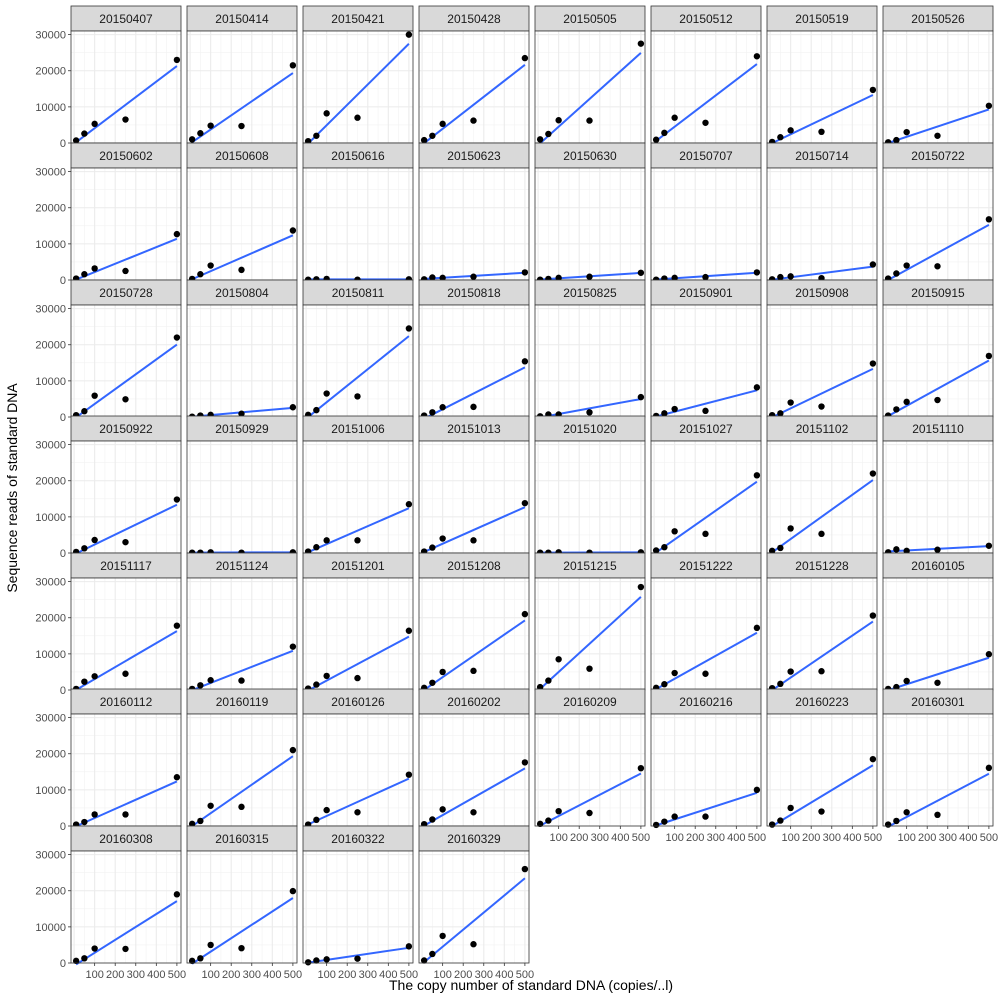  What do you see at coordinates (706, 213) in the screenshot?
I see `facet-panel-20150707: 20150707` at bounding box center [706, 213].